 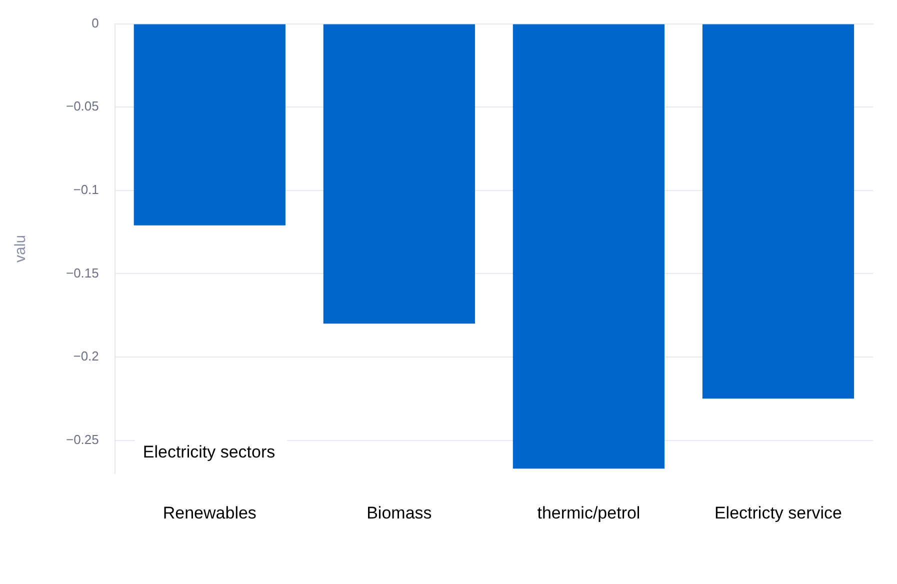 What do you see at coordinates (82, 272) in the screenshot?
I see `y-tick-label: −0.15` at bounding box center [82, 272].